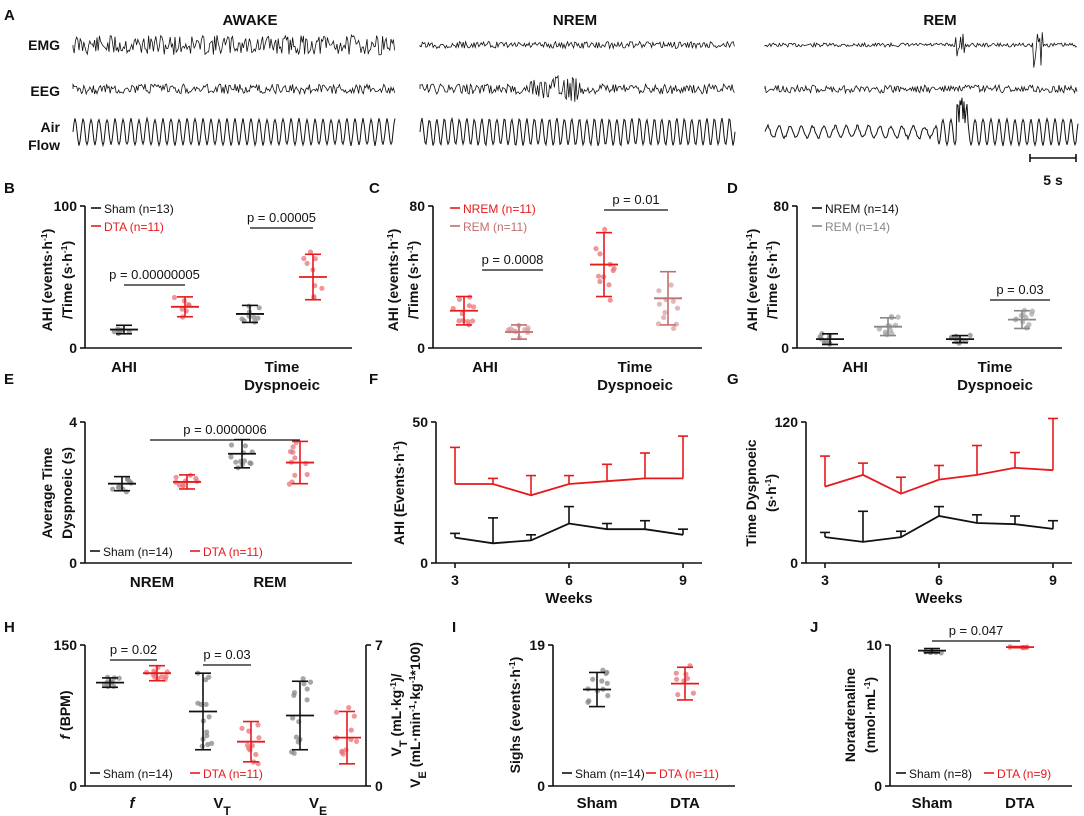 The height and width of the screenshot is (816, 1084). I want to click on y-tick-label: 50, so click(420, 422).